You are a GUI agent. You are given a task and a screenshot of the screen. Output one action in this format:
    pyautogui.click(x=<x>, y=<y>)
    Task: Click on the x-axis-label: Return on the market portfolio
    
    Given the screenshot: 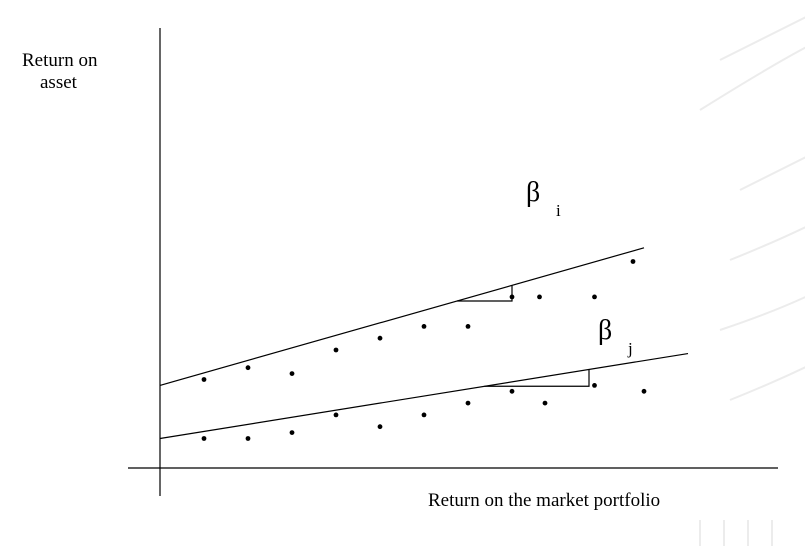 What is the action you would take?
    pyautogui.click(x=544, y=500)
    